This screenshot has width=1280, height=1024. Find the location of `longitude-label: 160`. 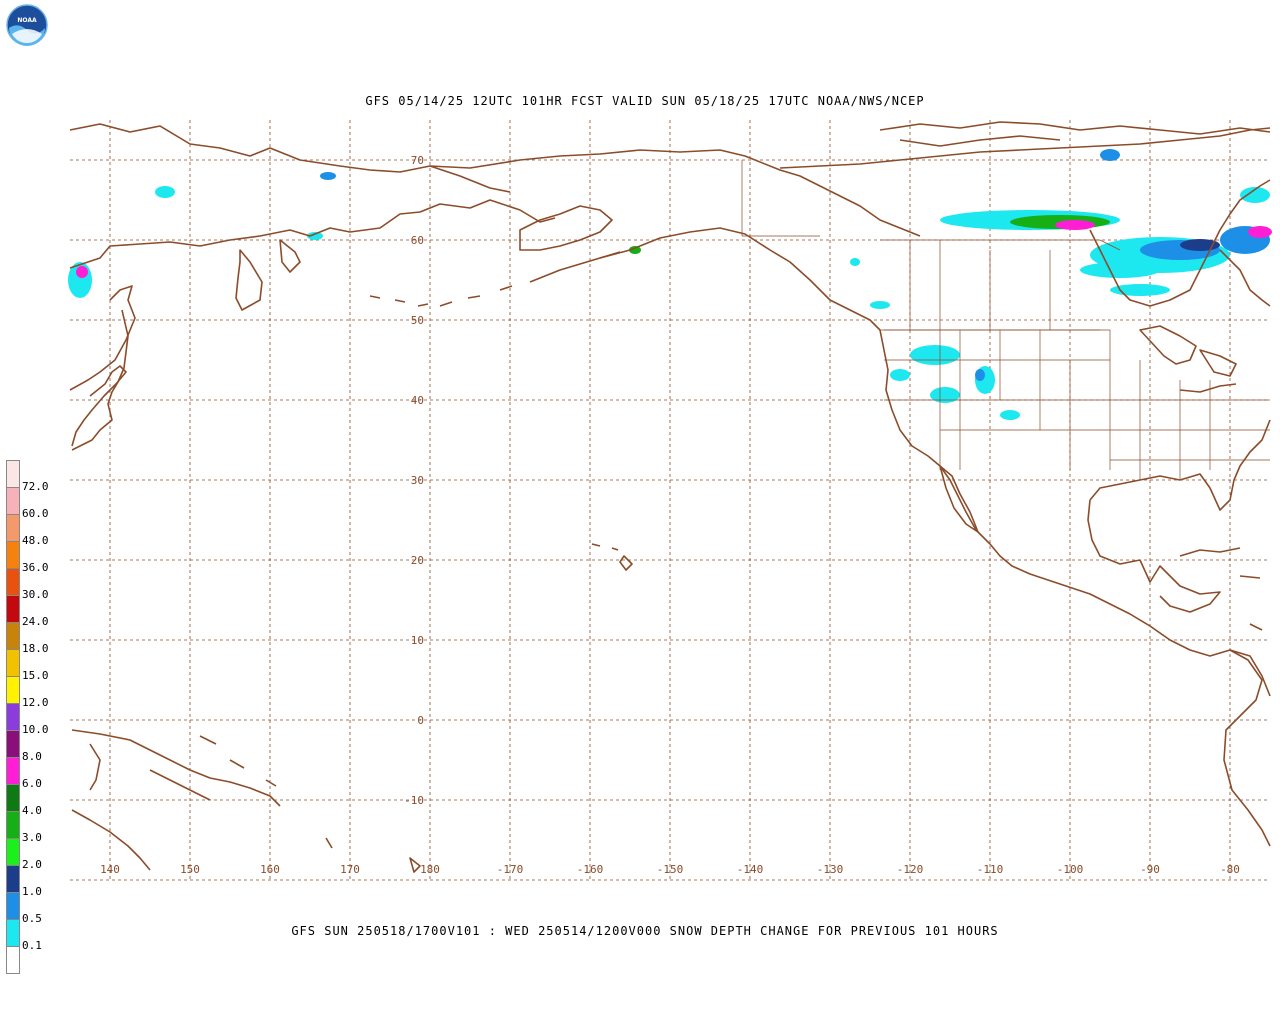

longitude-label: 160 is located at coordinates (270, 869).